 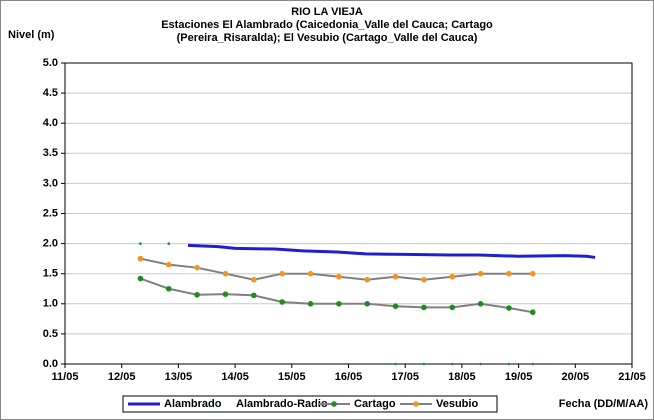 What do you see at coordinates (50, 63) in the screenshot?
I see `y-tick-label: 5.0` at bounding box center [50, 63].